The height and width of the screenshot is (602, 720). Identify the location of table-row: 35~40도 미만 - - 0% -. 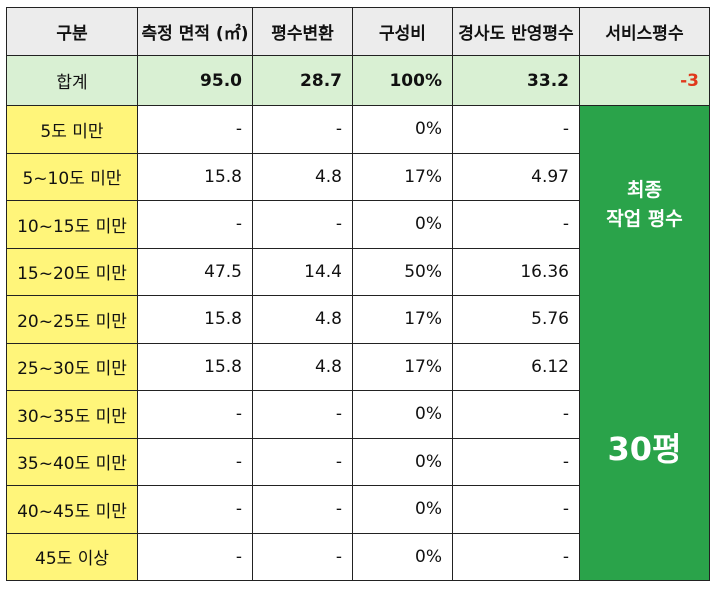
(358, 461).